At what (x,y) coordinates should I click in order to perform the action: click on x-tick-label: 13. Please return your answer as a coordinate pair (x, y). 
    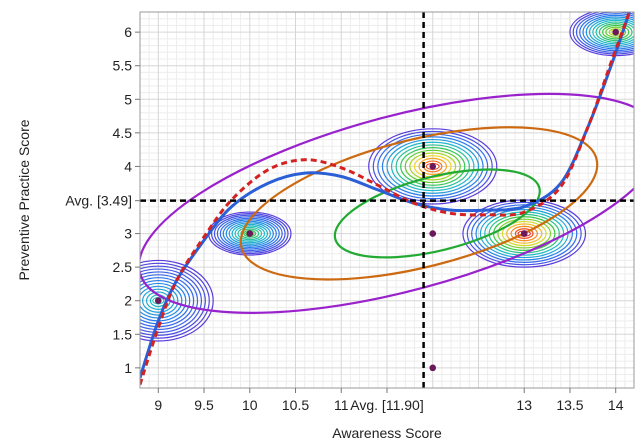
    Looking at the image, I should click on (524, 405).